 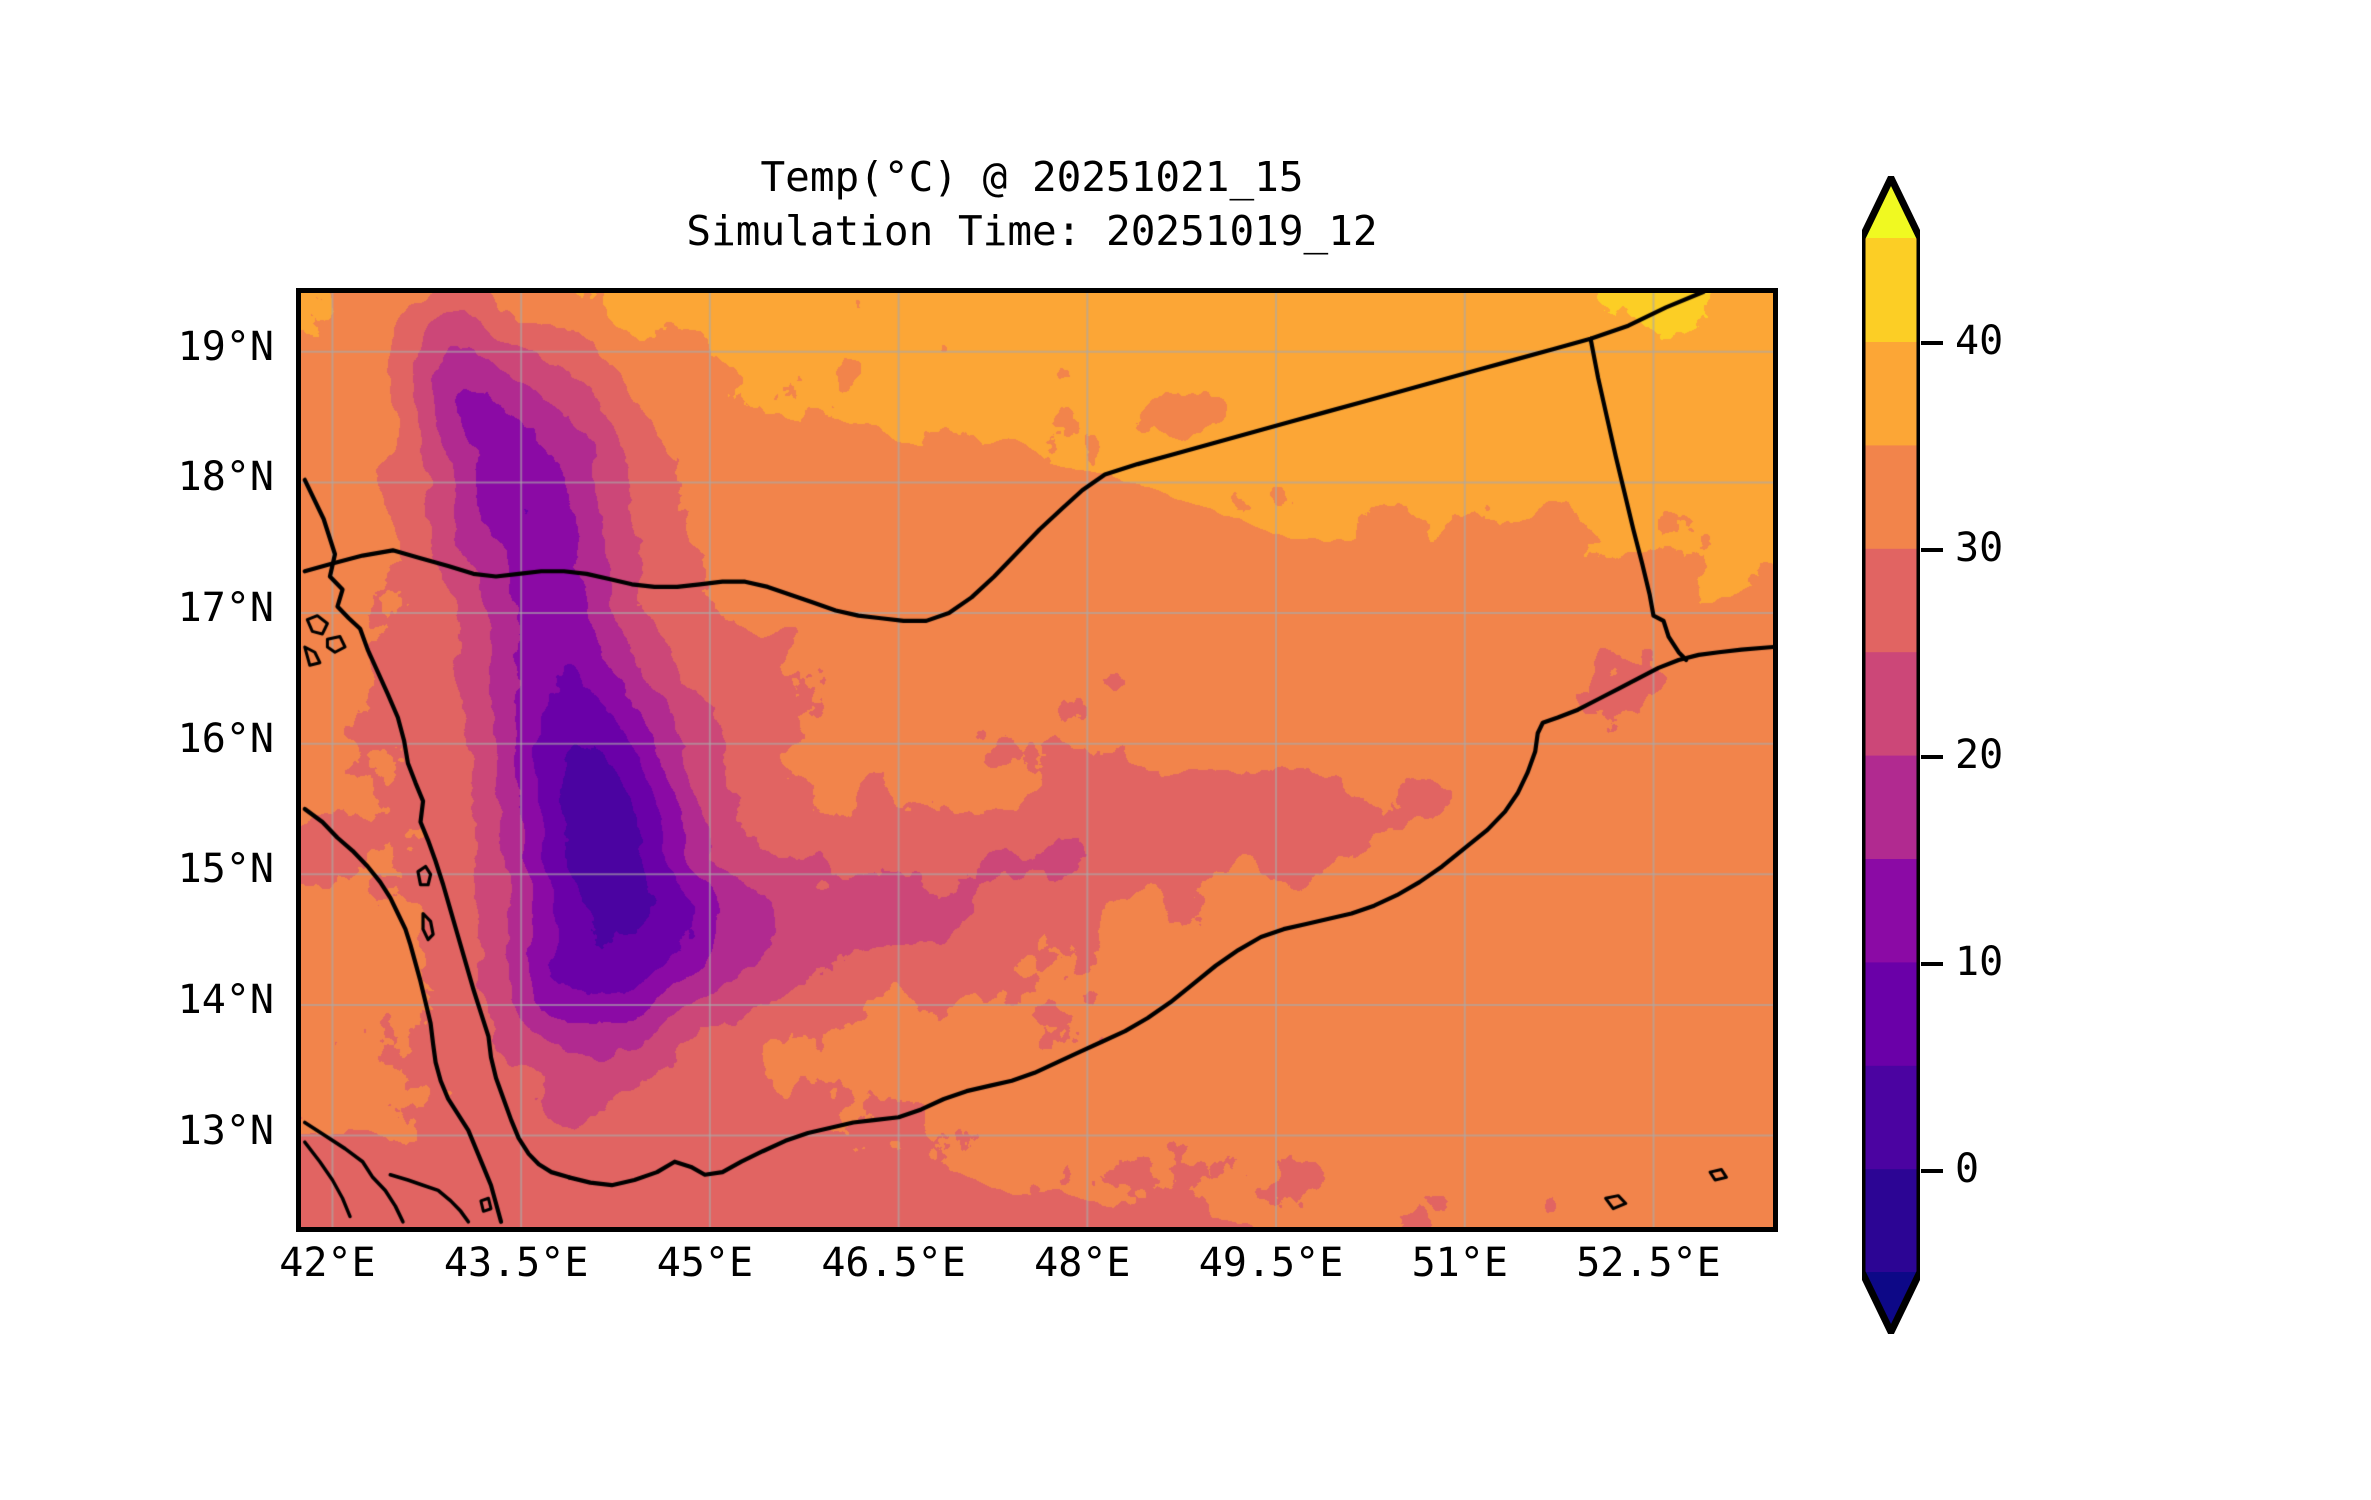 I want to click on colorbar, so click(x=1891, y=755).